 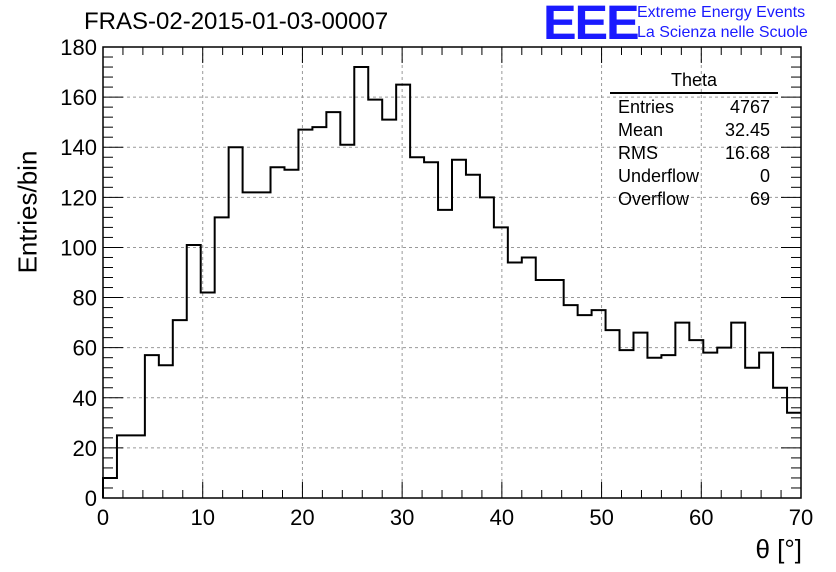 What do you see at coordinates (85, 448) in the screenshot?
I see `y-tick-label: 20` at bounding box center [85, 448].